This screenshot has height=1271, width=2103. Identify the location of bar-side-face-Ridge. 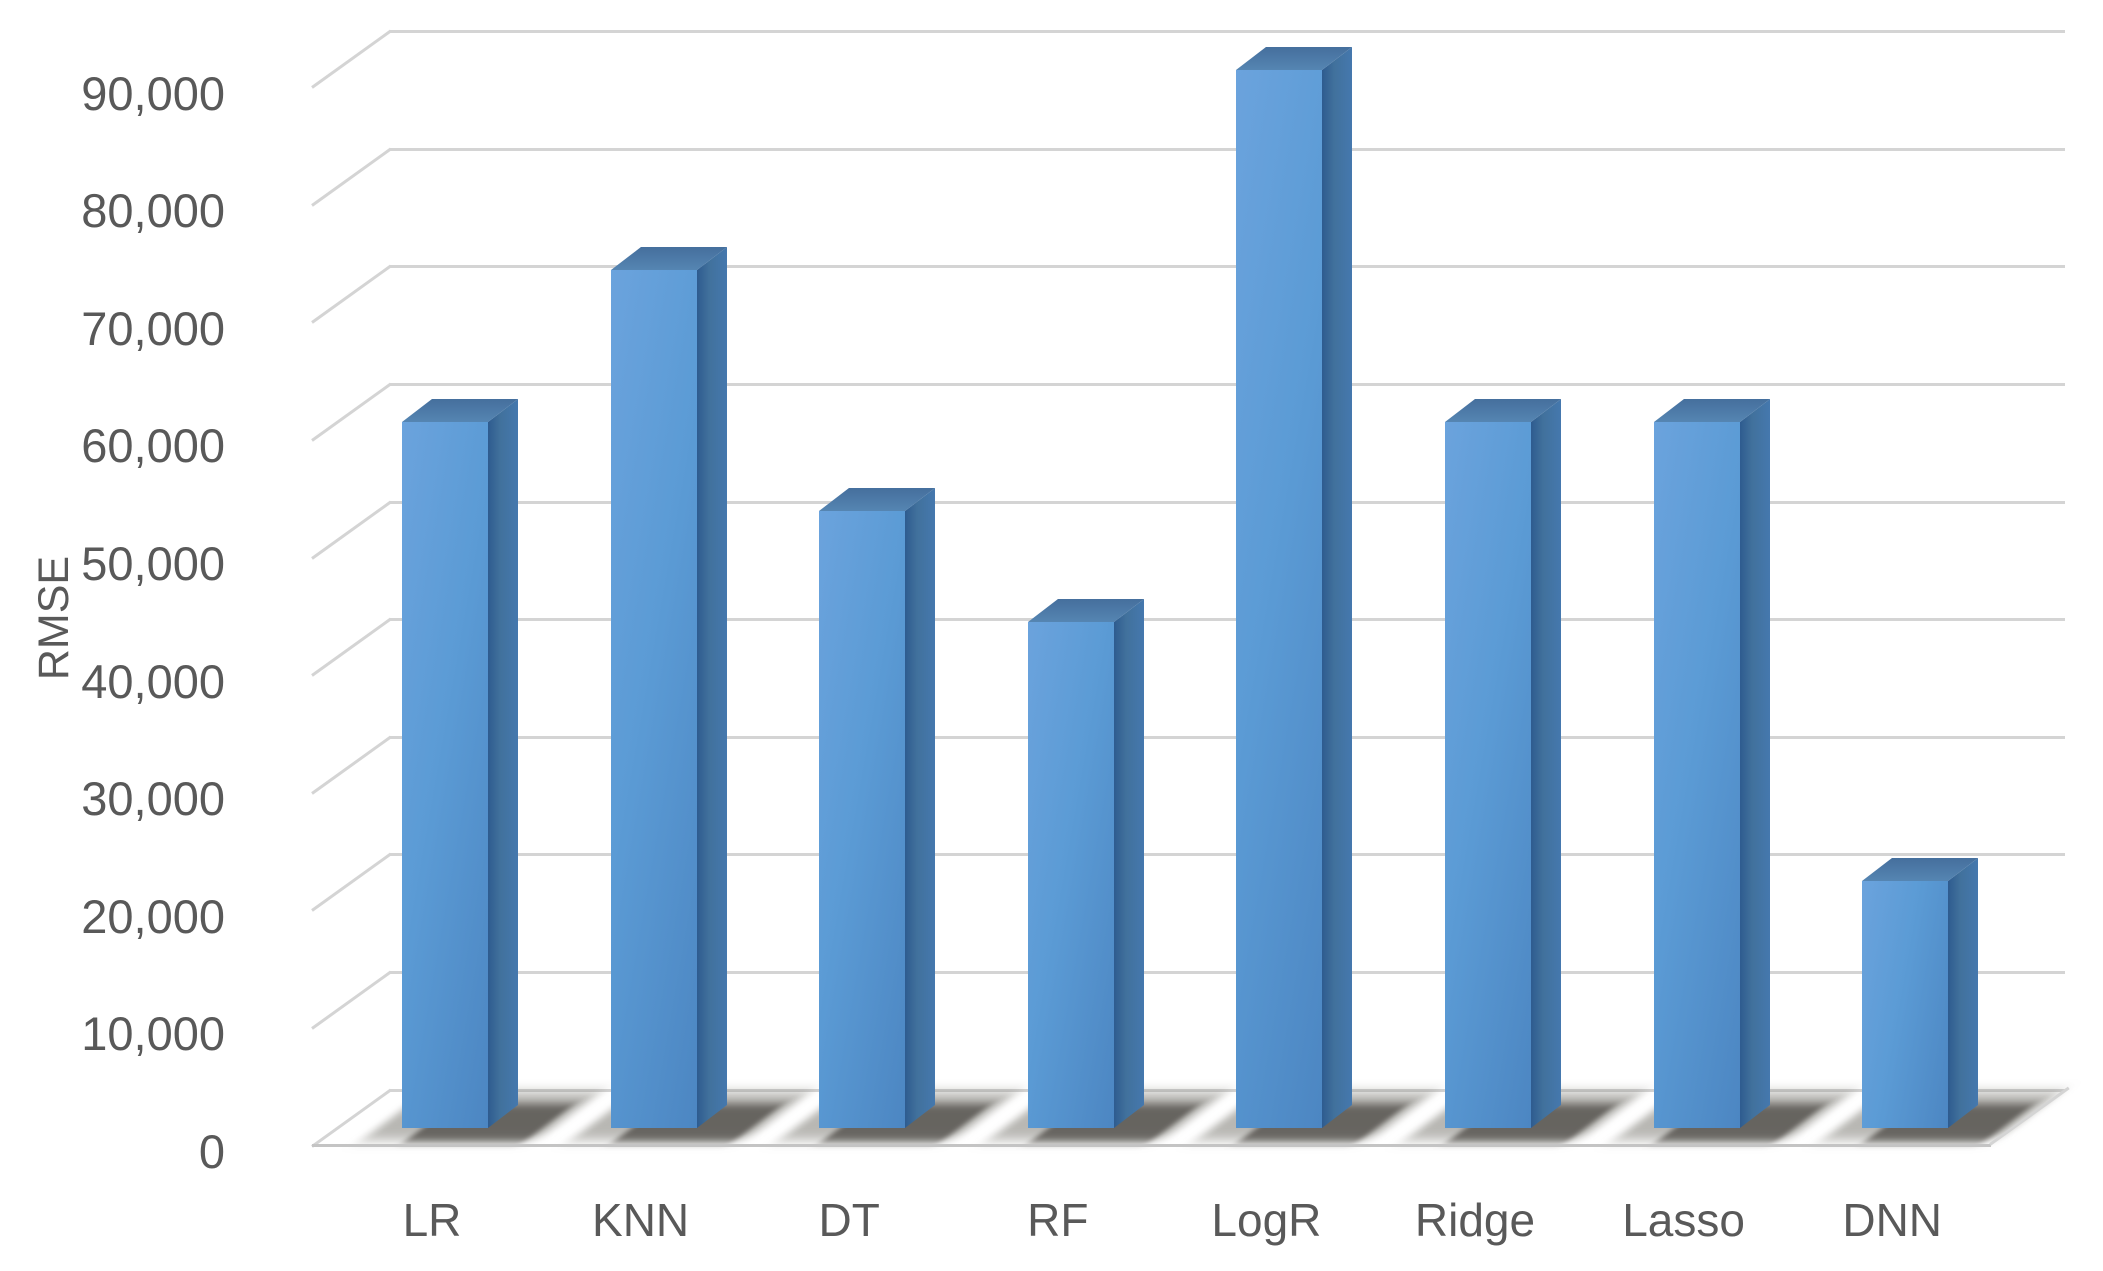
(1546, 763).